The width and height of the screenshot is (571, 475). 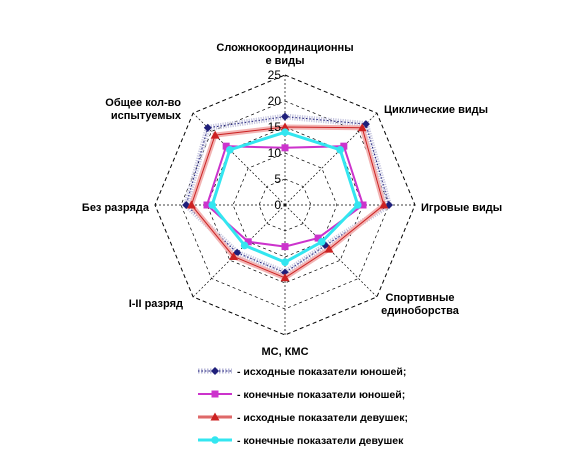 I want to click on legend-item-2: - исходные показатели девушек;, so click(x=303, y=418).